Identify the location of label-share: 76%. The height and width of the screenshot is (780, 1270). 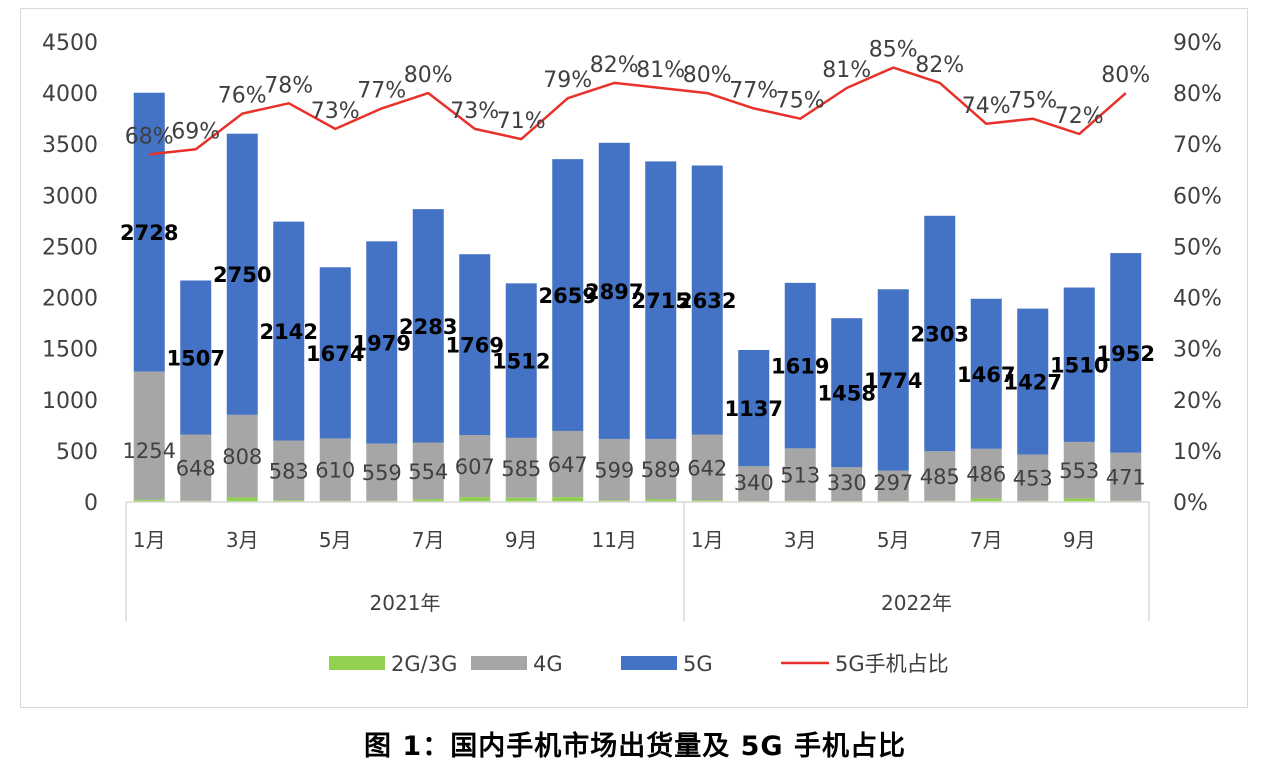
(242, 96).